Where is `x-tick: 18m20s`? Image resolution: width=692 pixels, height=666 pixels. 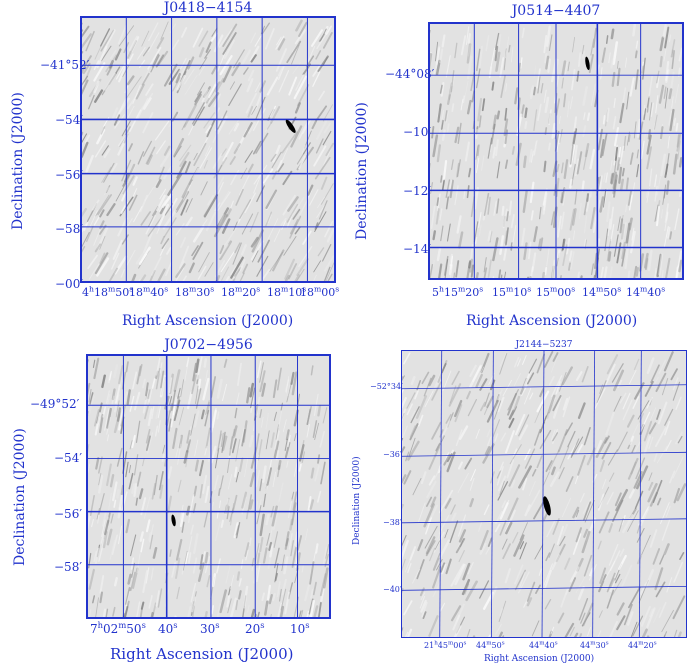
x-tick: 18m20s is located at coordinates (241, 291).